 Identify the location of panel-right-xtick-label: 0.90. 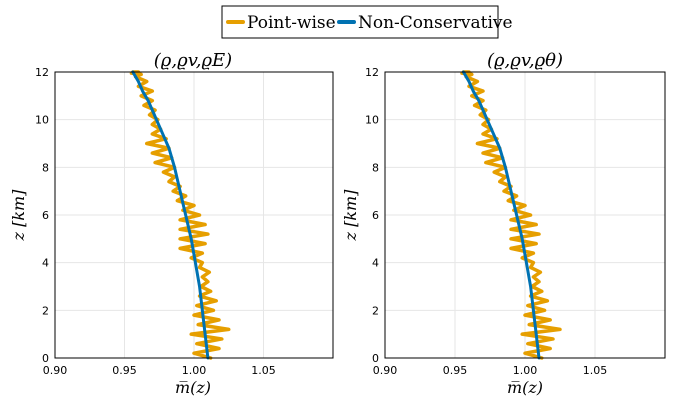
(385, 370).